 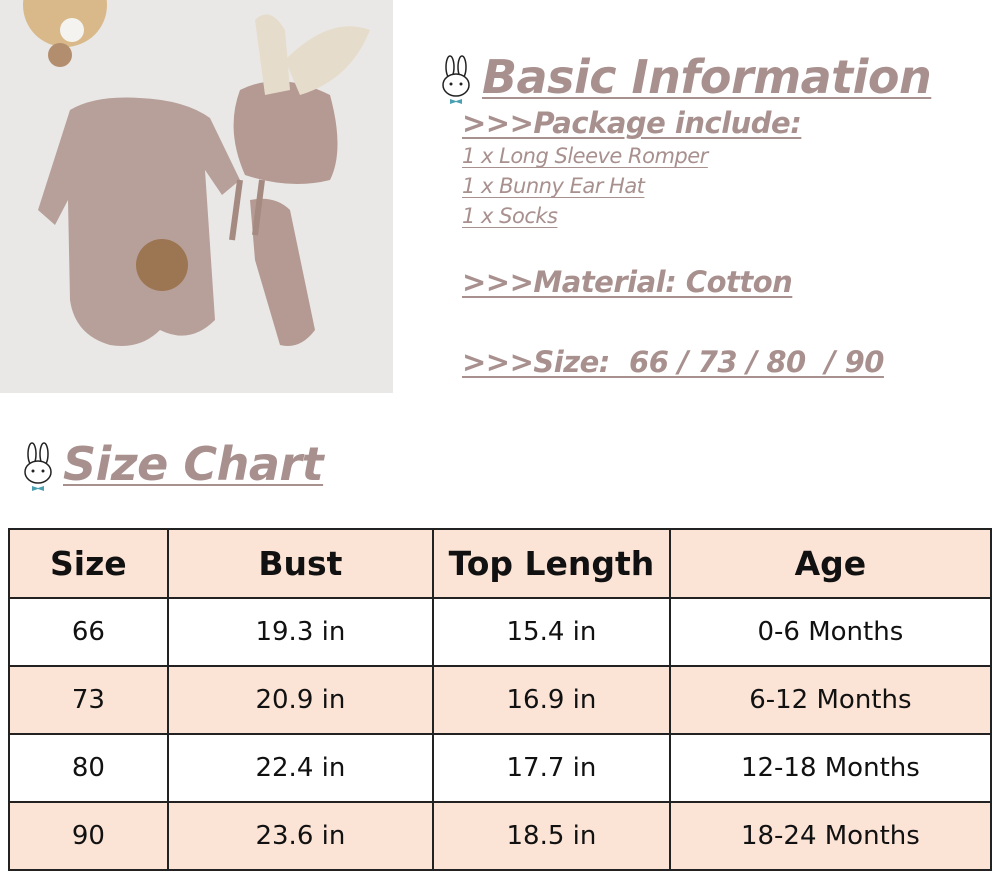 I want to click on cell-age: 18-24 Months, so click(x=830, y=836).